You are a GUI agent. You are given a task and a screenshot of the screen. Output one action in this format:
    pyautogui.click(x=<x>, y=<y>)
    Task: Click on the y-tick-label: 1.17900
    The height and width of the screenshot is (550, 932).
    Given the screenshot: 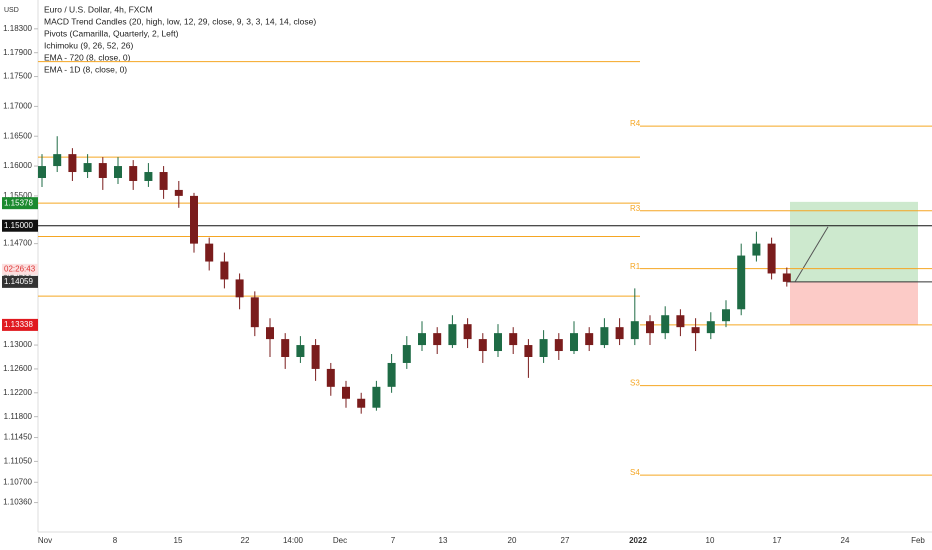 What is the action you would take?
    pyautogui.click(x=17, y=52)
    